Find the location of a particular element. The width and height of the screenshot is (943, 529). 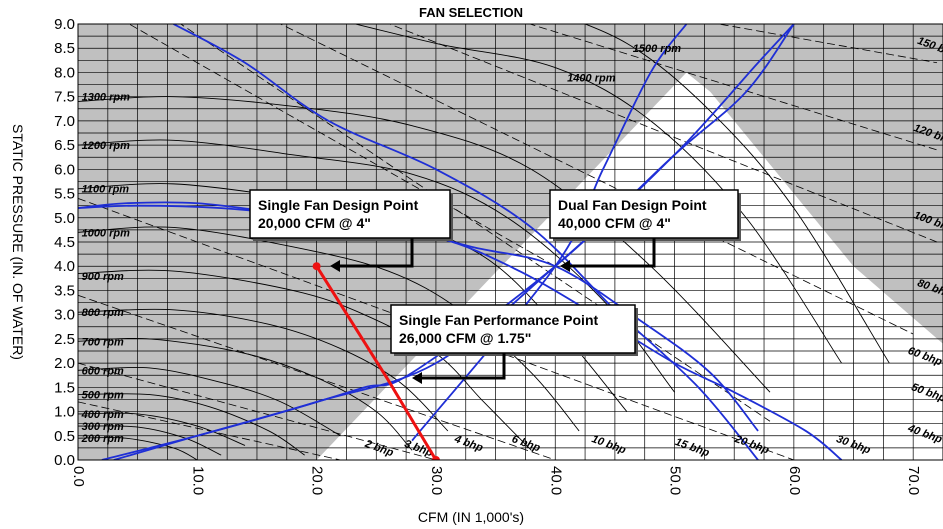

y-tick-label: 0.0 is located at coordinates (64, 460).